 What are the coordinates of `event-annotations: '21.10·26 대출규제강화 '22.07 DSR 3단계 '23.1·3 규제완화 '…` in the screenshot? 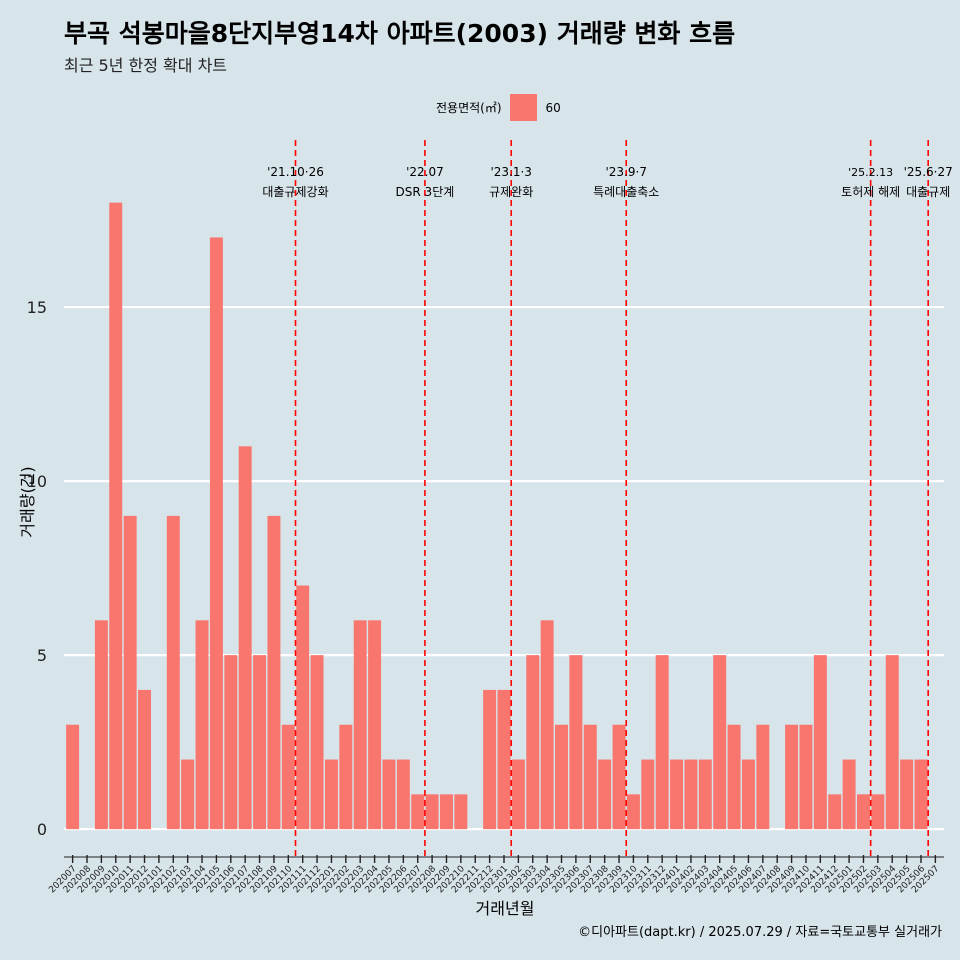 It's located at (607, 182).